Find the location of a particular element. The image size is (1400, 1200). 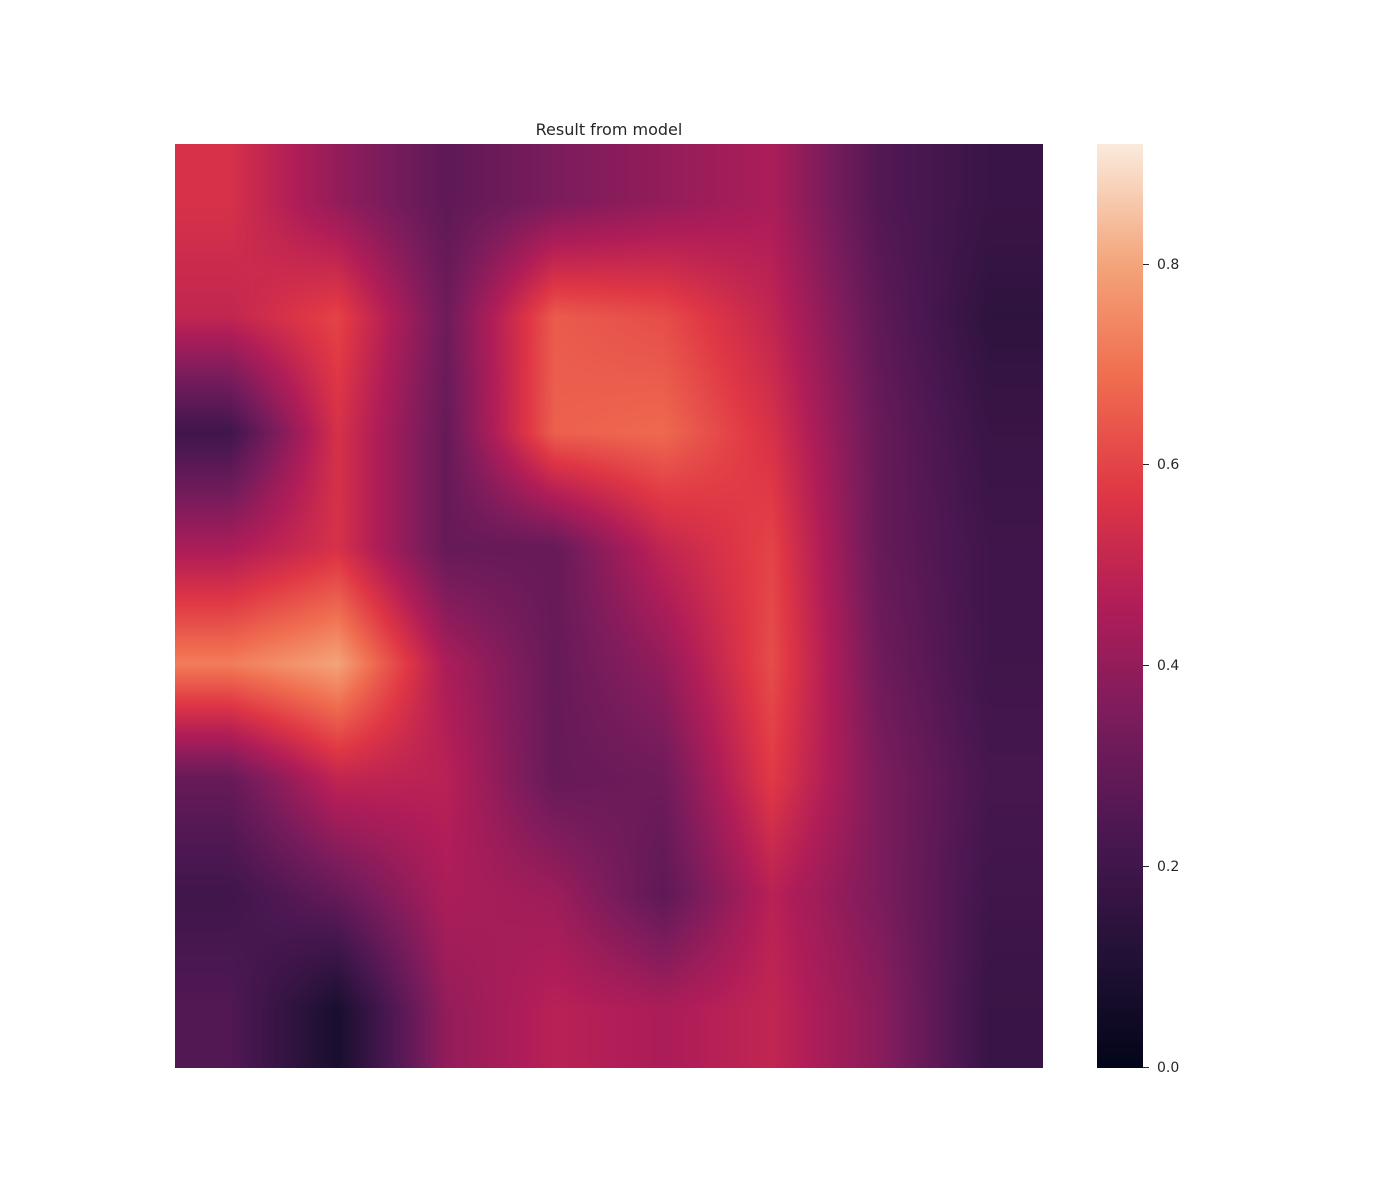

colorbar-tick-label: 0.2 is located at coordinates (1168, 867).